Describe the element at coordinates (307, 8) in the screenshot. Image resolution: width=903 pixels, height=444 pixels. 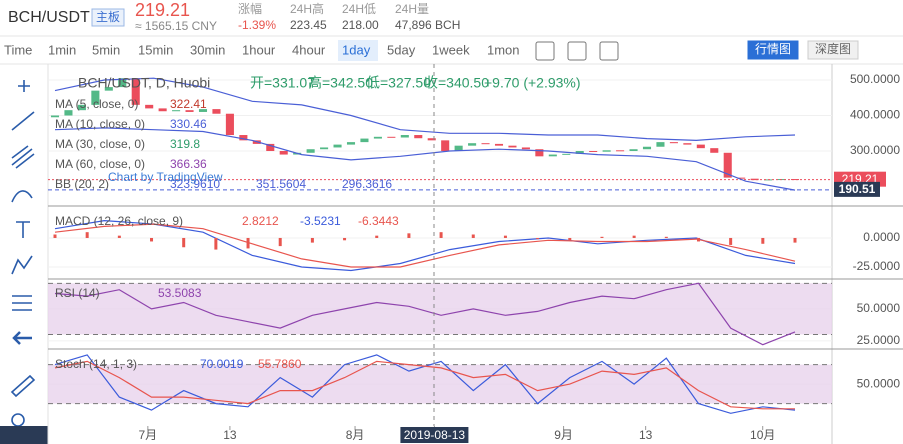
I see `stat-label: 24H高` at that location.